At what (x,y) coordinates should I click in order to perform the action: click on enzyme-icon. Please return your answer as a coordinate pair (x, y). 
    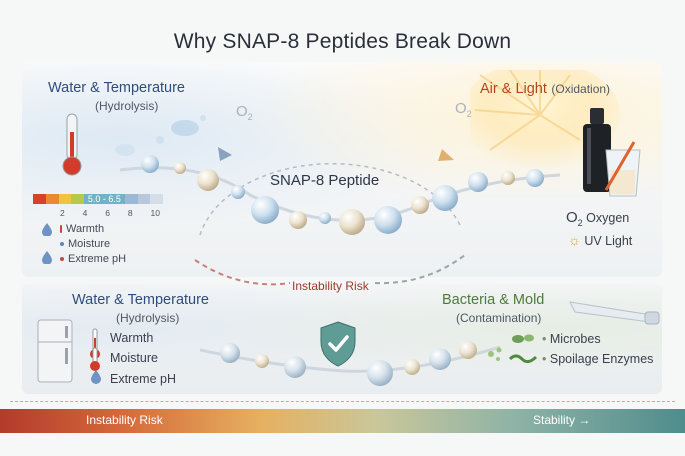
    Looking at the image, I should click on (523, 358).